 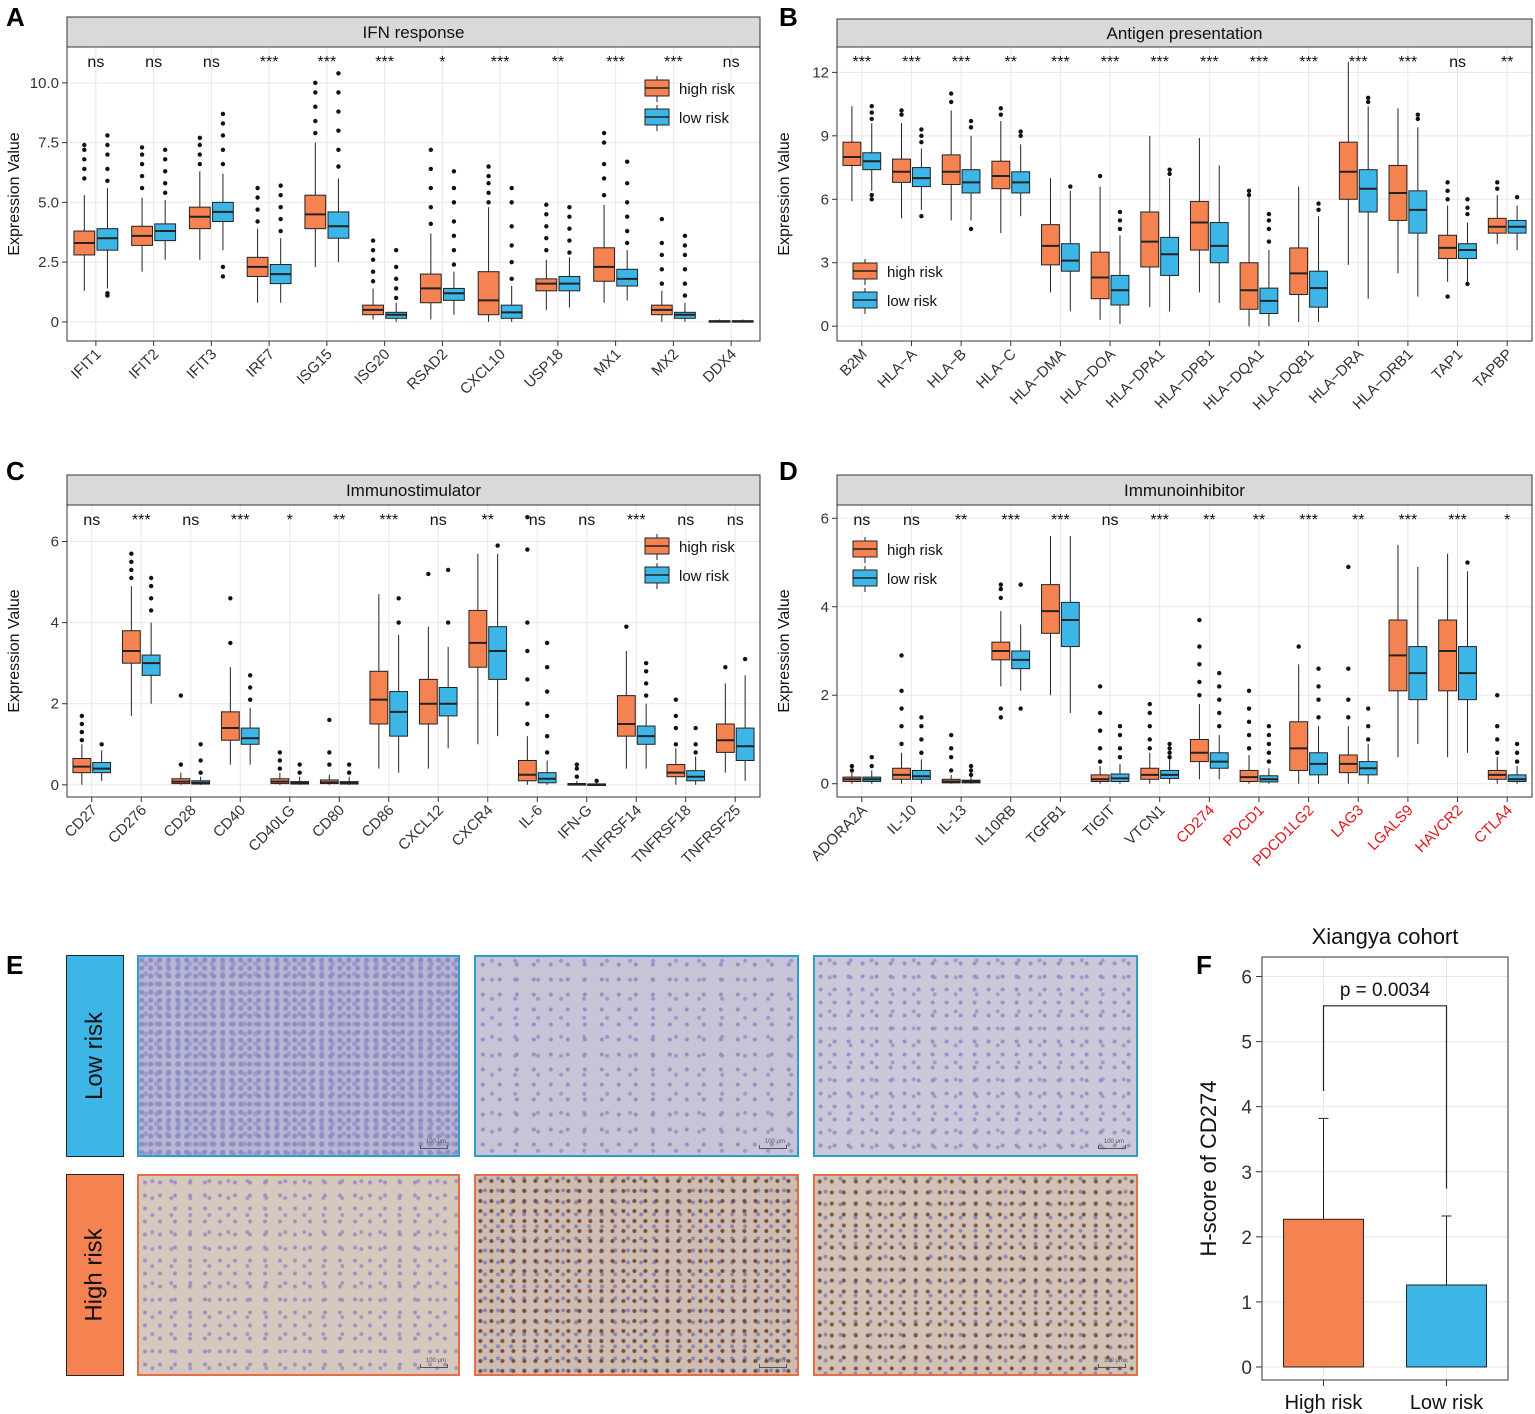 I want to click on x-tick-label: VTCN1, so click(x=1145, y=825).